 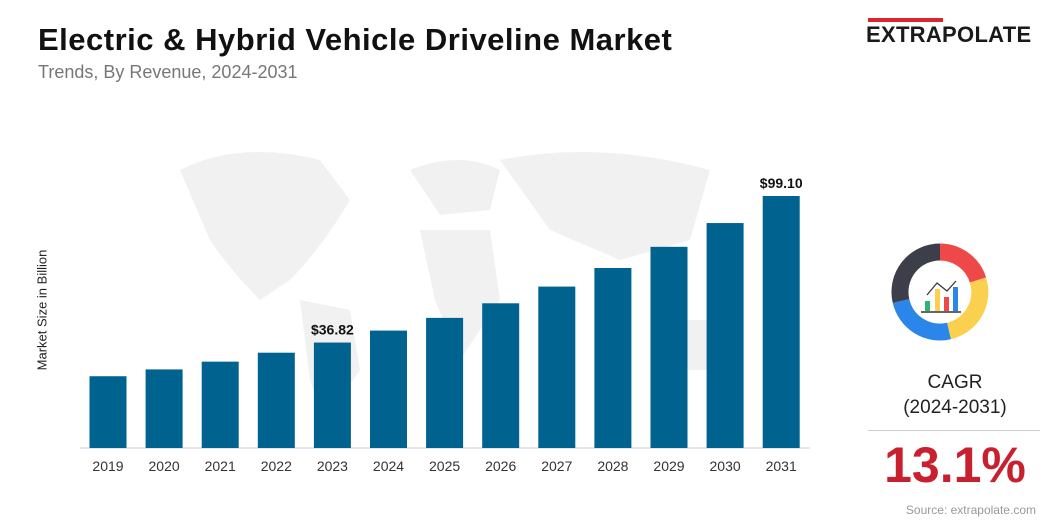 What do you see at coordinates (781, 466) in the screenshot?
I see `x-tick-label: 2031` at bounding box center [781, 466].